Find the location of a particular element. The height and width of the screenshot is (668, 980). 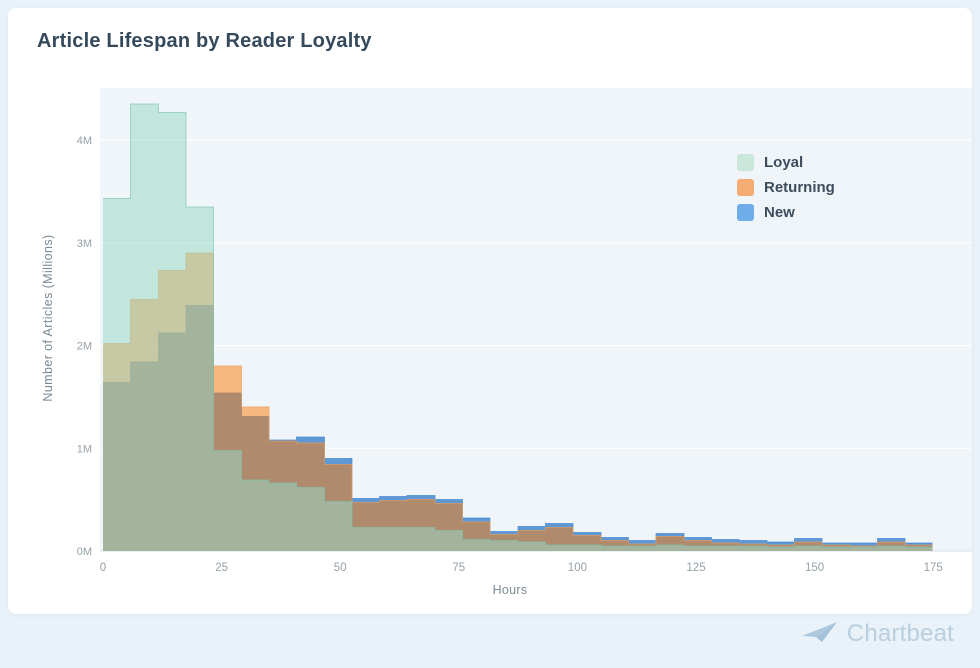

chart-legend: Loyal Returning New is located at coordinates (786, 187).